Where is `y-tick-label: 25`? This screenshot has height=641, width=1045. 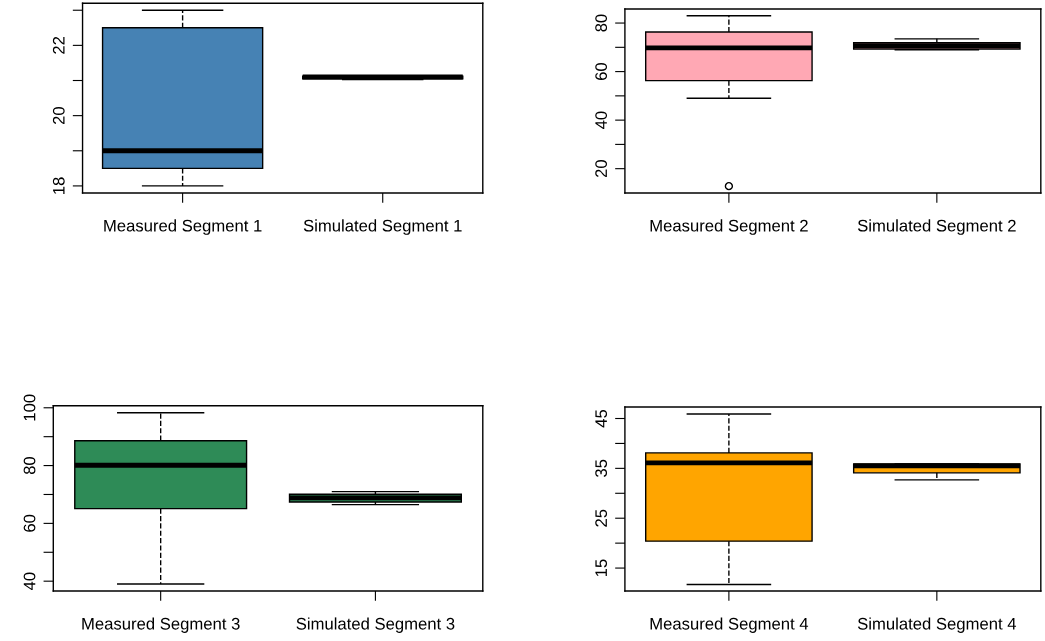
y-tick-label: 25 is located at coordinates (601, 518).